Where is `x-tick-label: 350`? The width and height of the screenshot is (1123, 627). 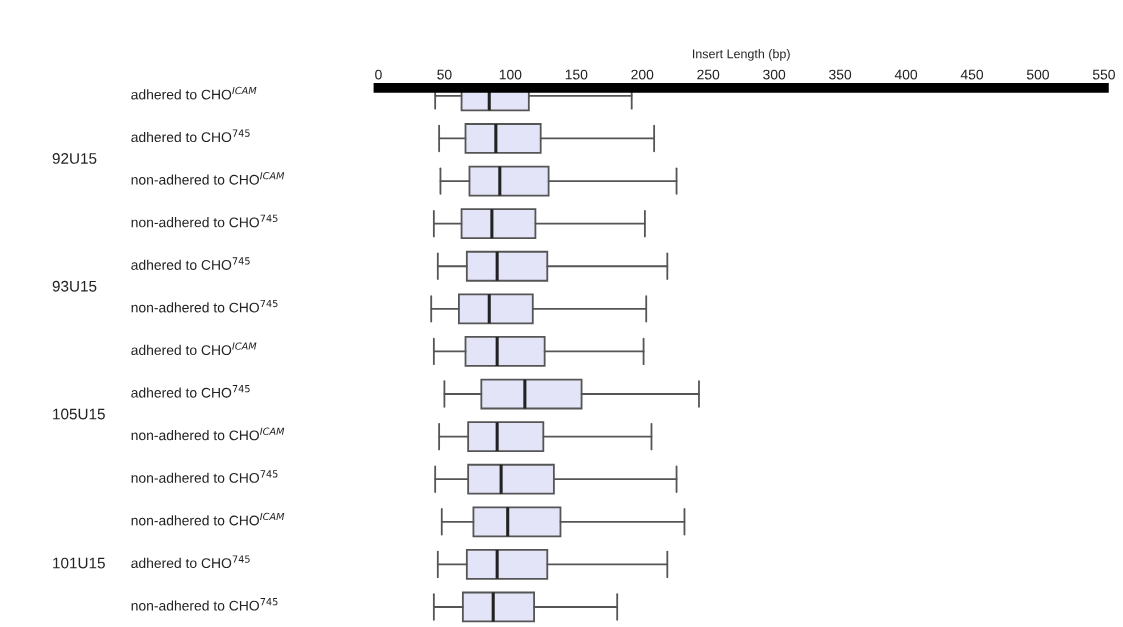 x-tick-label: 350 is located at coordinates (840, 74).